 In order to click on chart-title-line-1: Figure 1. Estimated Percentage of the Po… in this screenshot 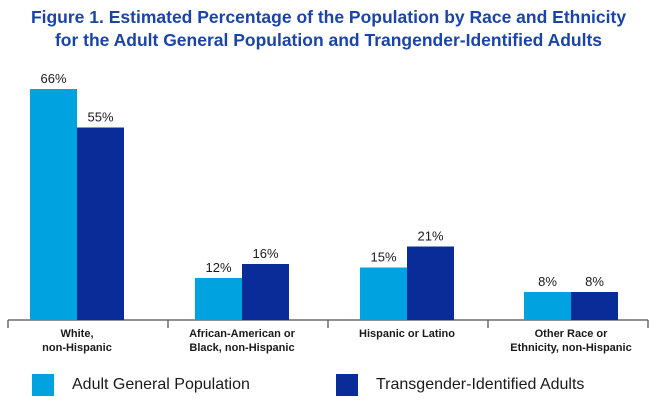, I will do `click(328, 17)`.